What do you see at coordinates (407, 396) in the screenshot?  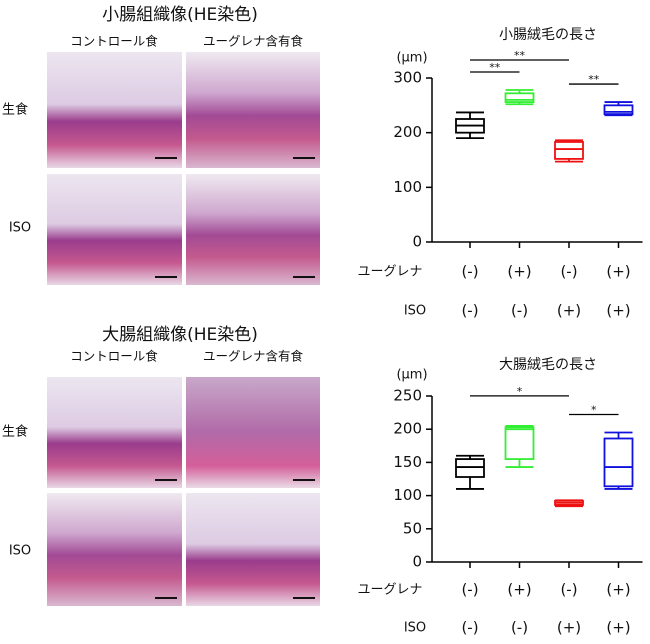 I see `y-tick-label: 250` at bounding box center [407, 396].